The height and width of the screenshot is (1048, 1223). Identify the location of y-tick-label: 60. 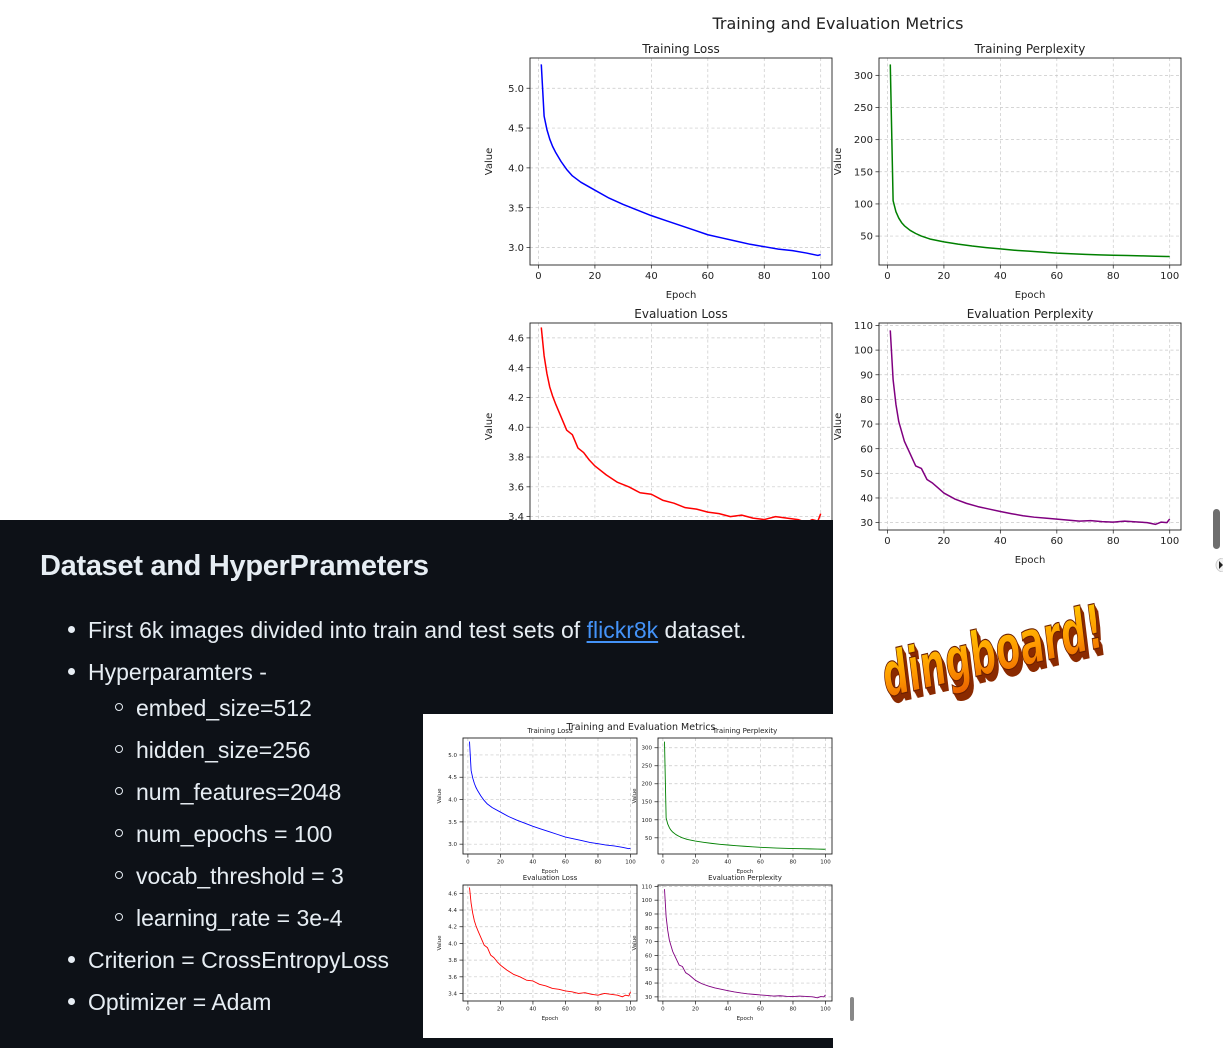
(648, 956).